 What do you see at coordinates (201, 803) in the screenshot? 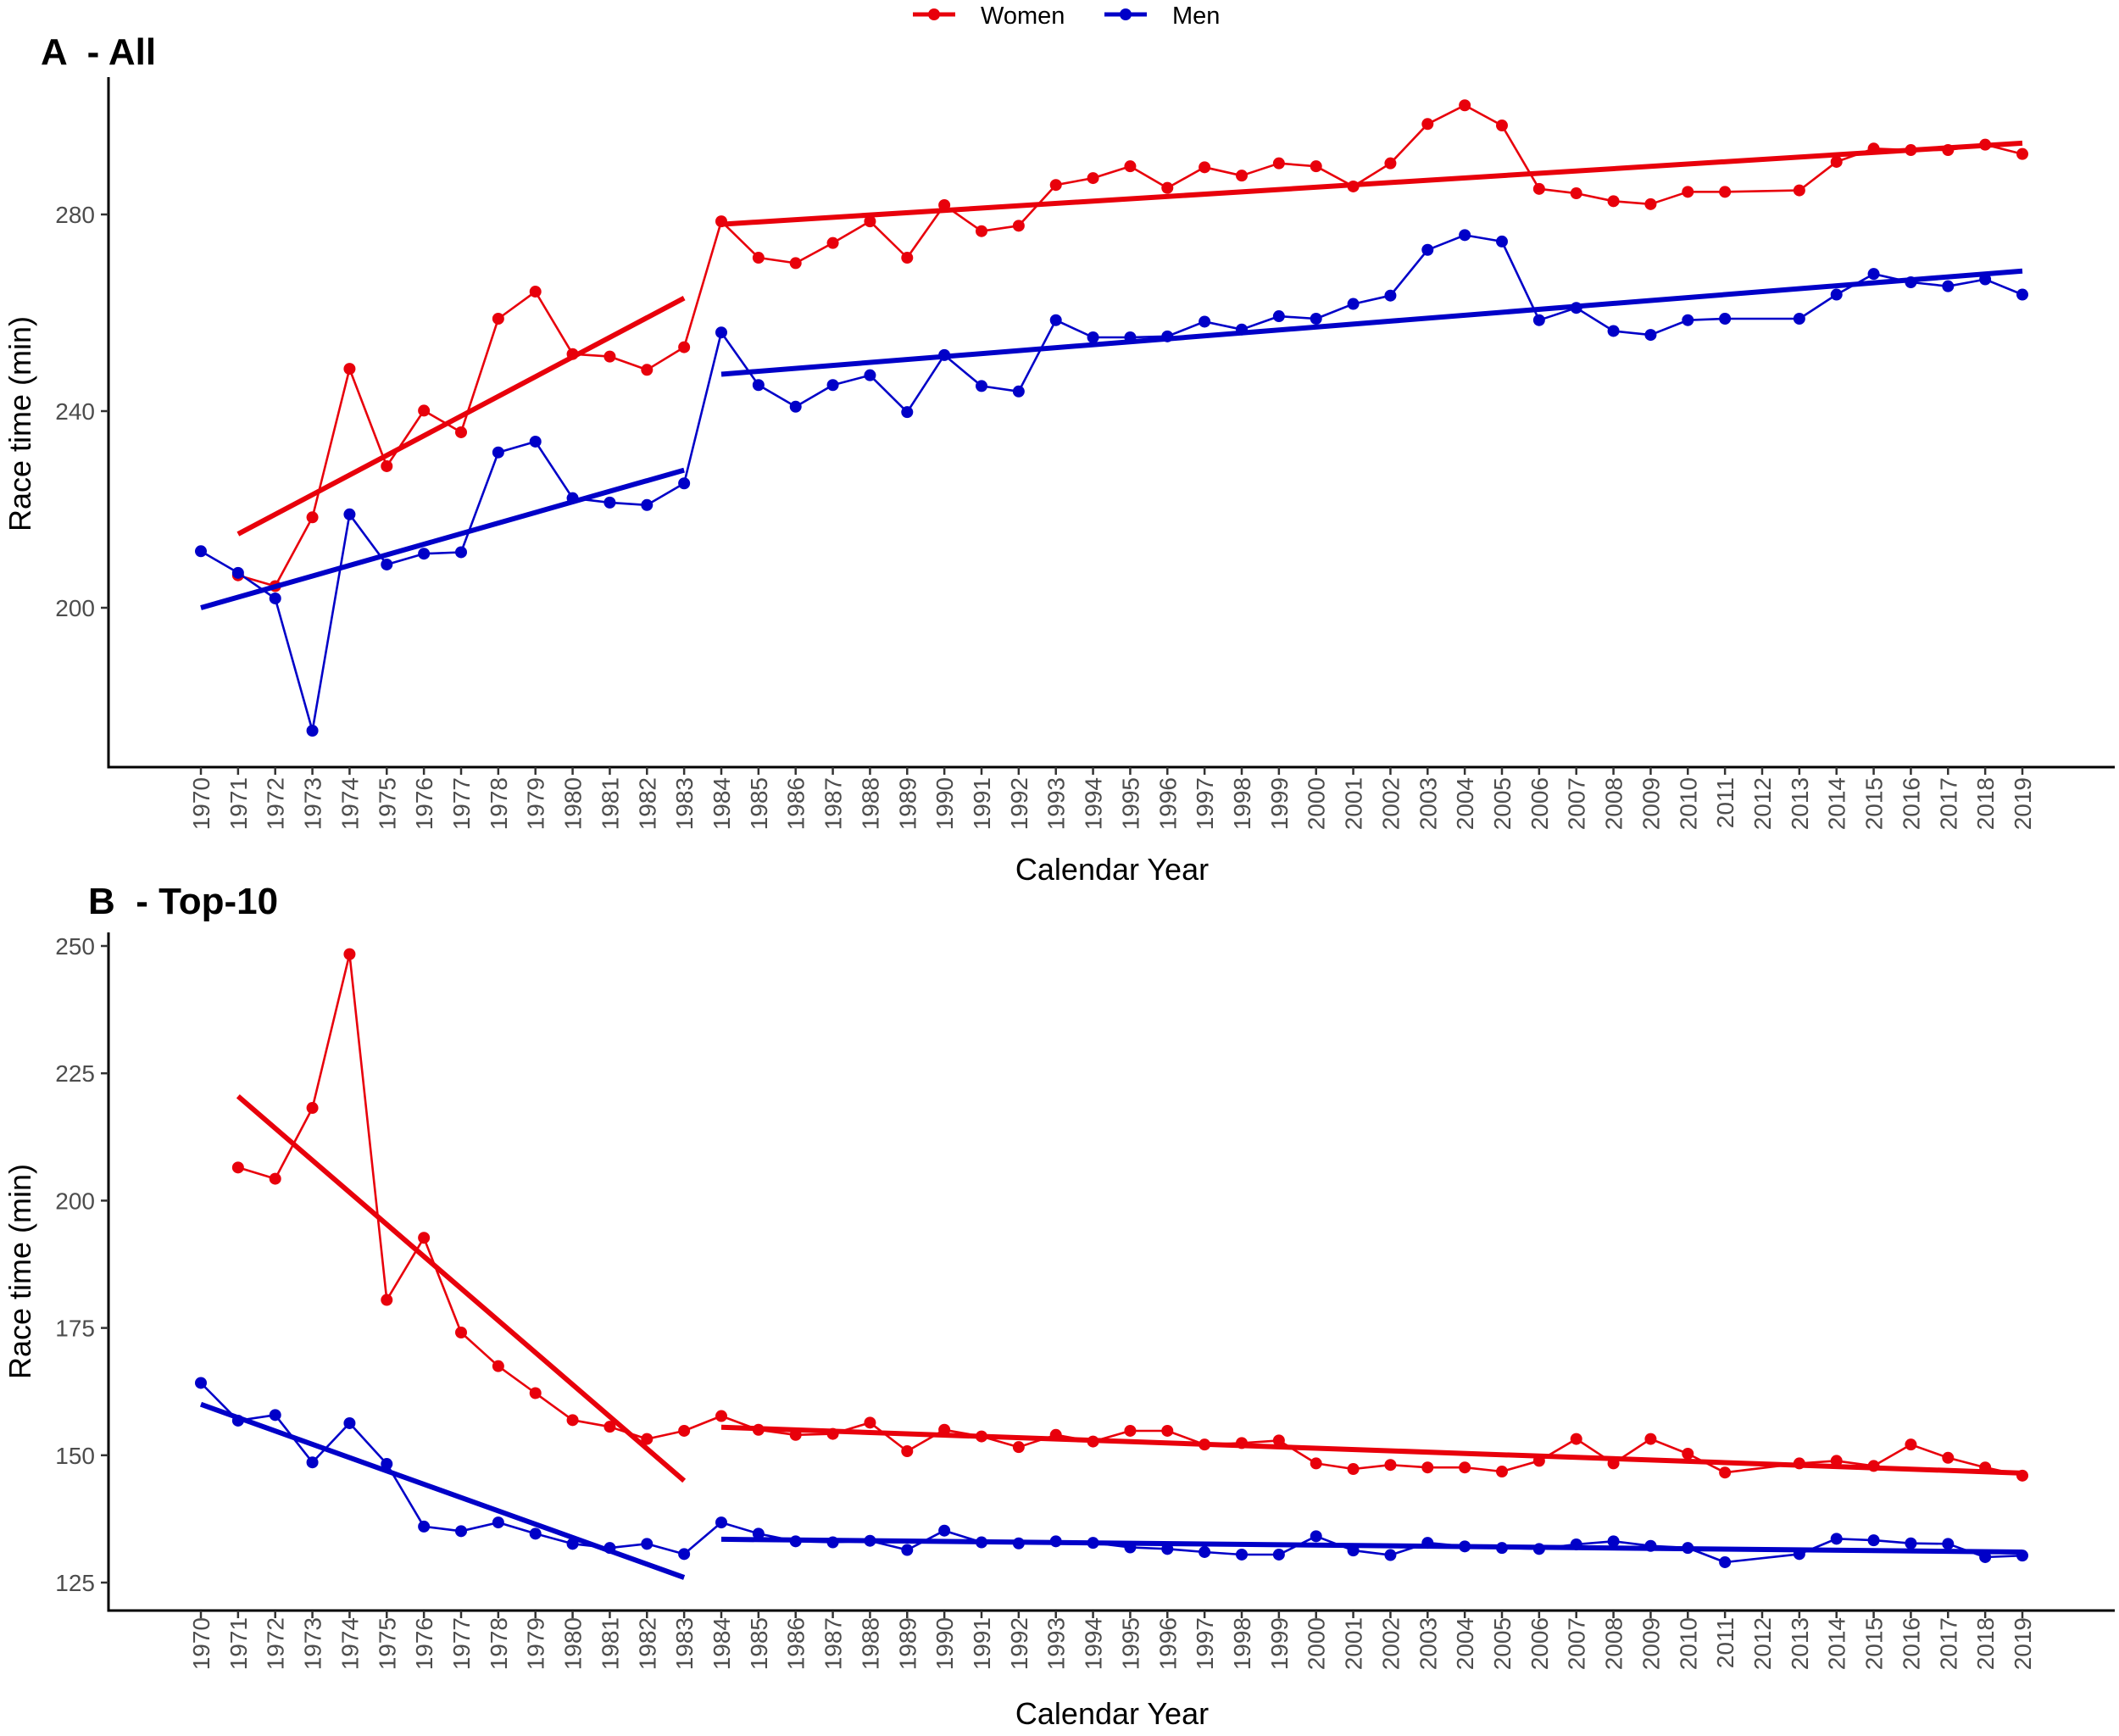
I see `x-tick-label: 1970` at bounding box center [201, 803].